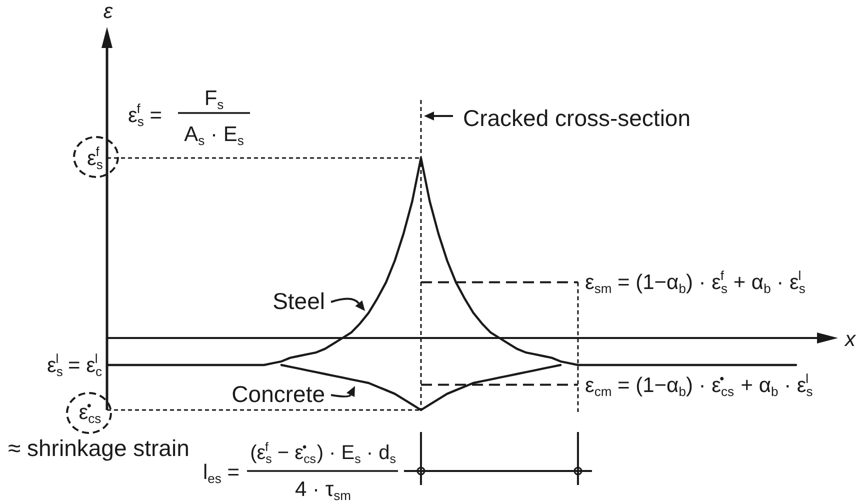 The width and height of the screenshot is (858, 504). I want to click on legend-label: Concrete, so click(278, 394).